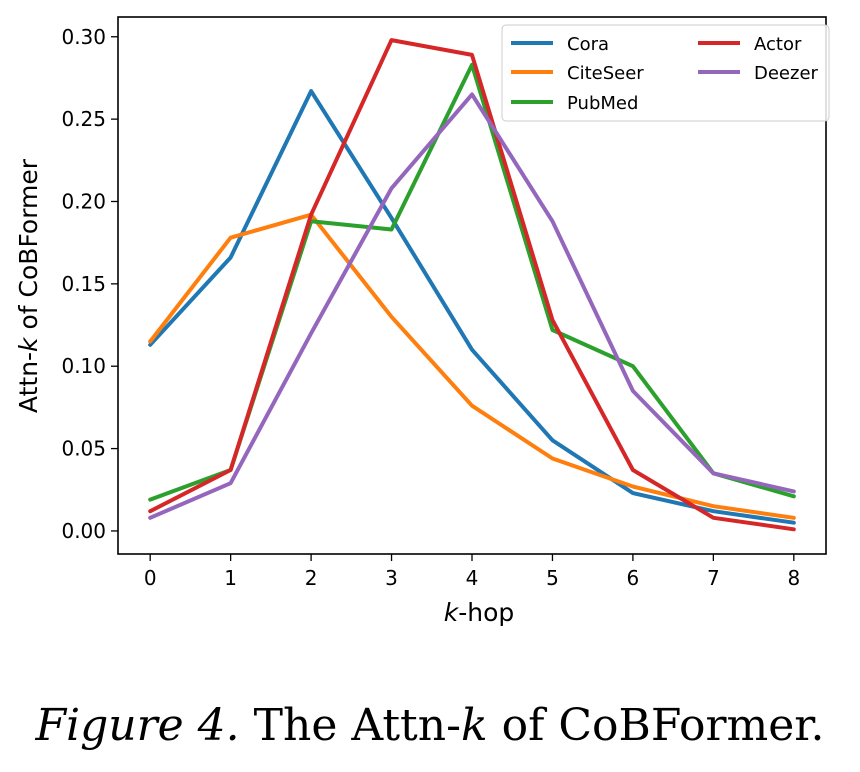 This screenshot has width=860, height=772. I want to click on x-axis-label: k-hop, so click(479, 612).